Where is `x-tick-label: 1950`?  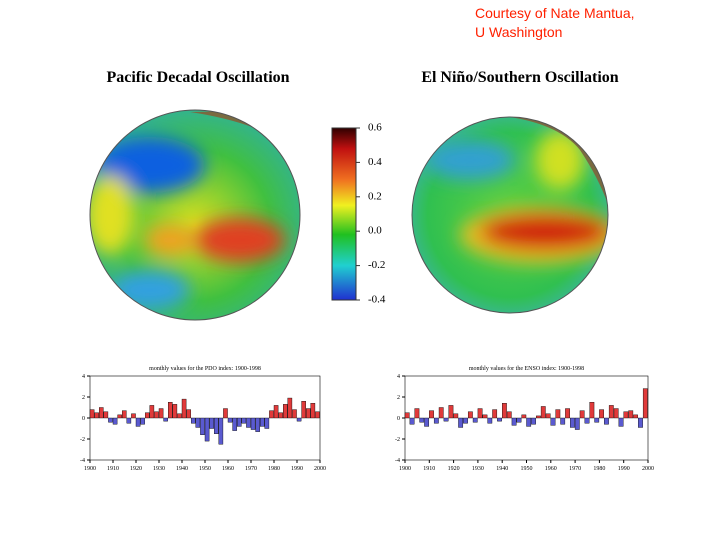 x-tick-label: 1950 is located at coordinates (205, 469).